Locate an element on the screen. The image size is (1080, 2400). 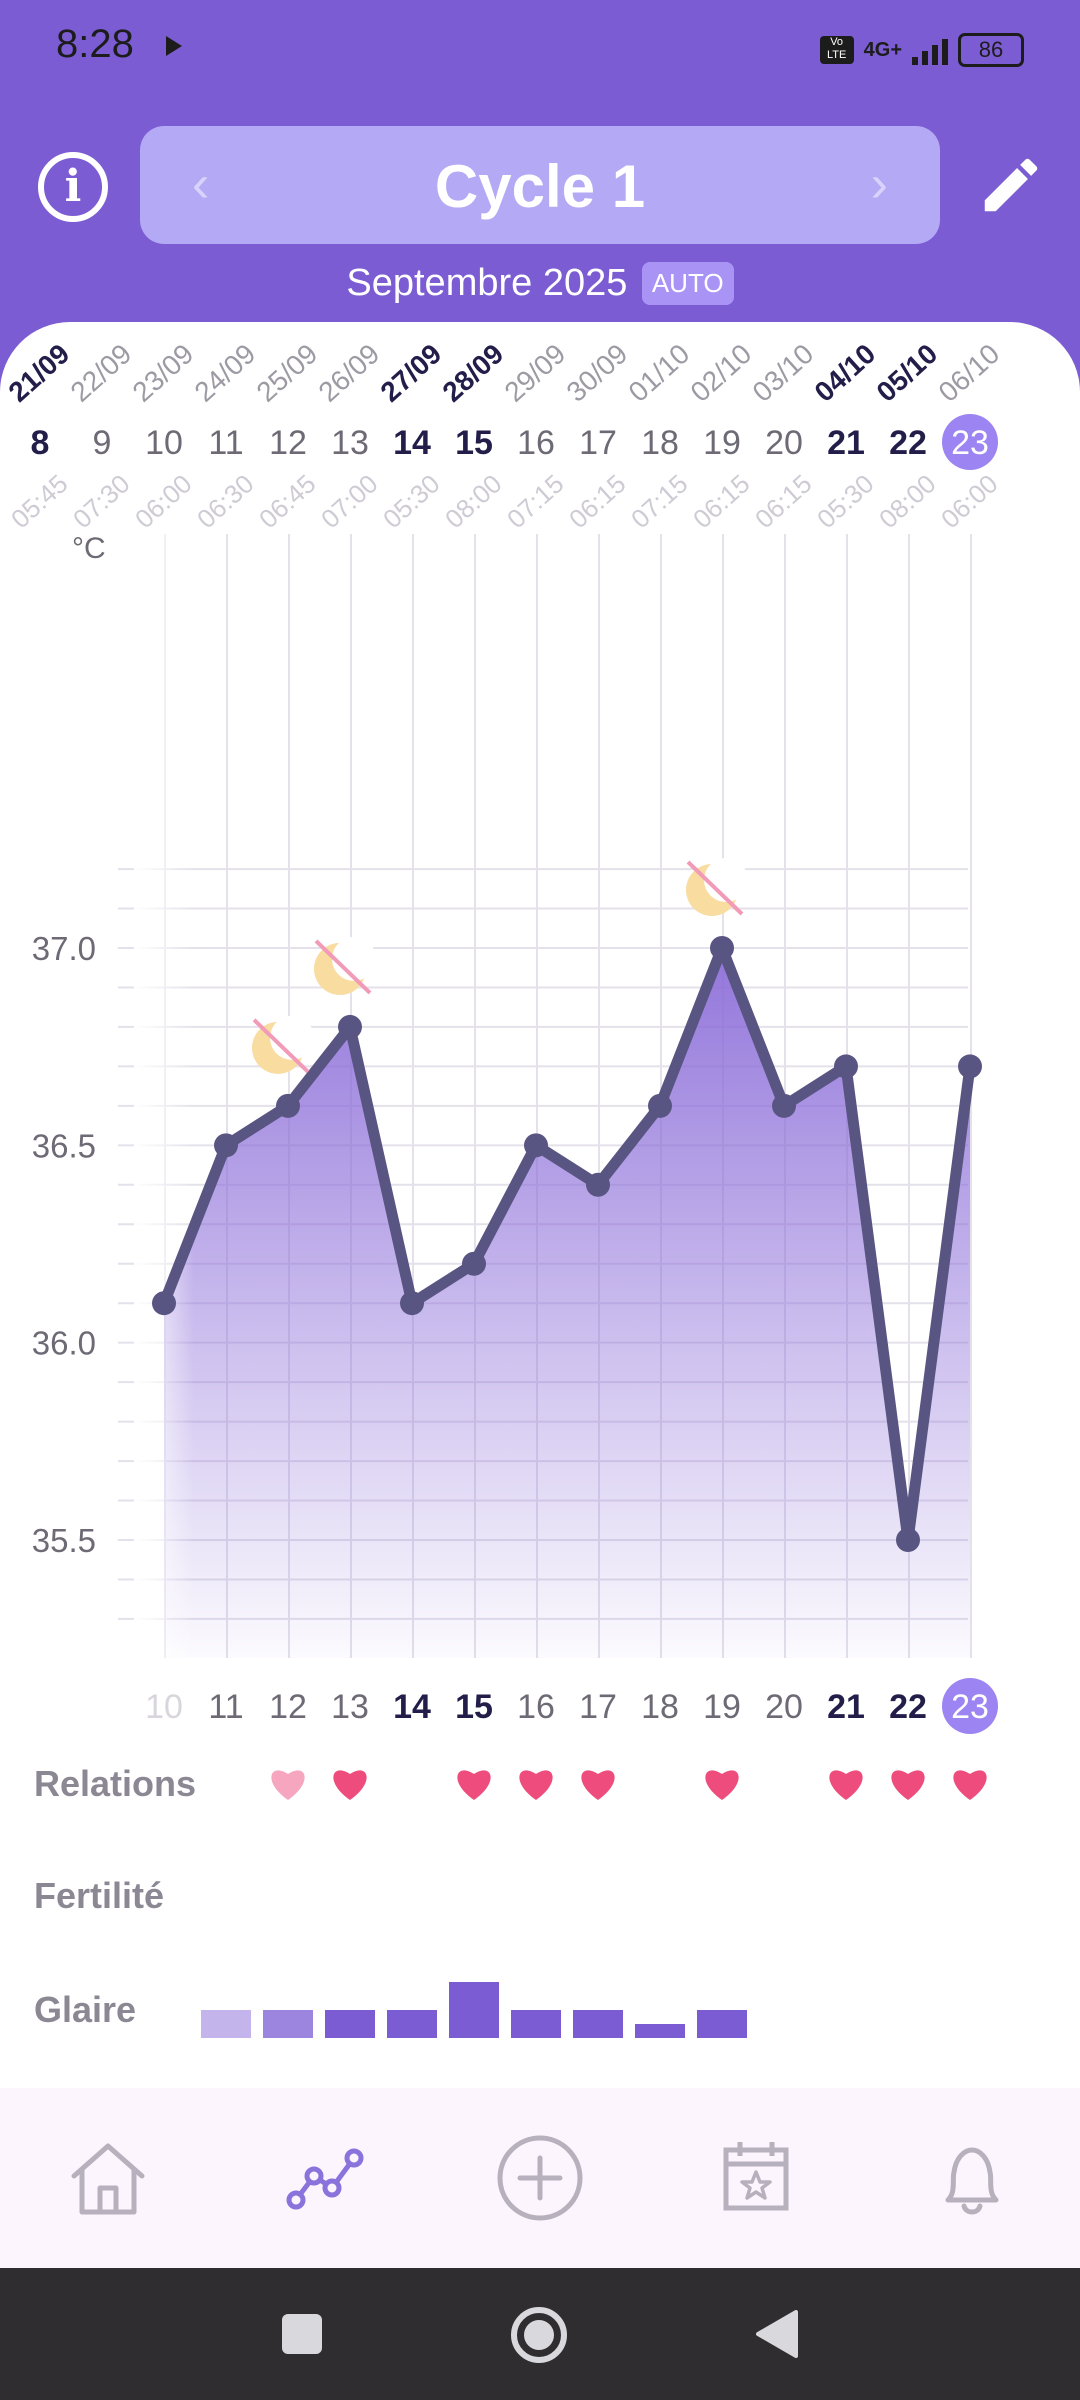
info-icon: i is located at coordinates (73, 187).